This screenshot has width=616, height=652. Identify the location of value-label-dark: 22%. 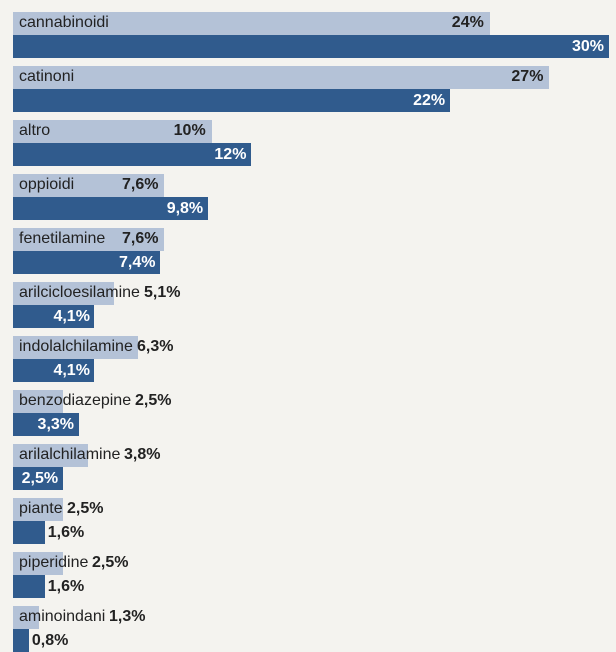
(429, 100).